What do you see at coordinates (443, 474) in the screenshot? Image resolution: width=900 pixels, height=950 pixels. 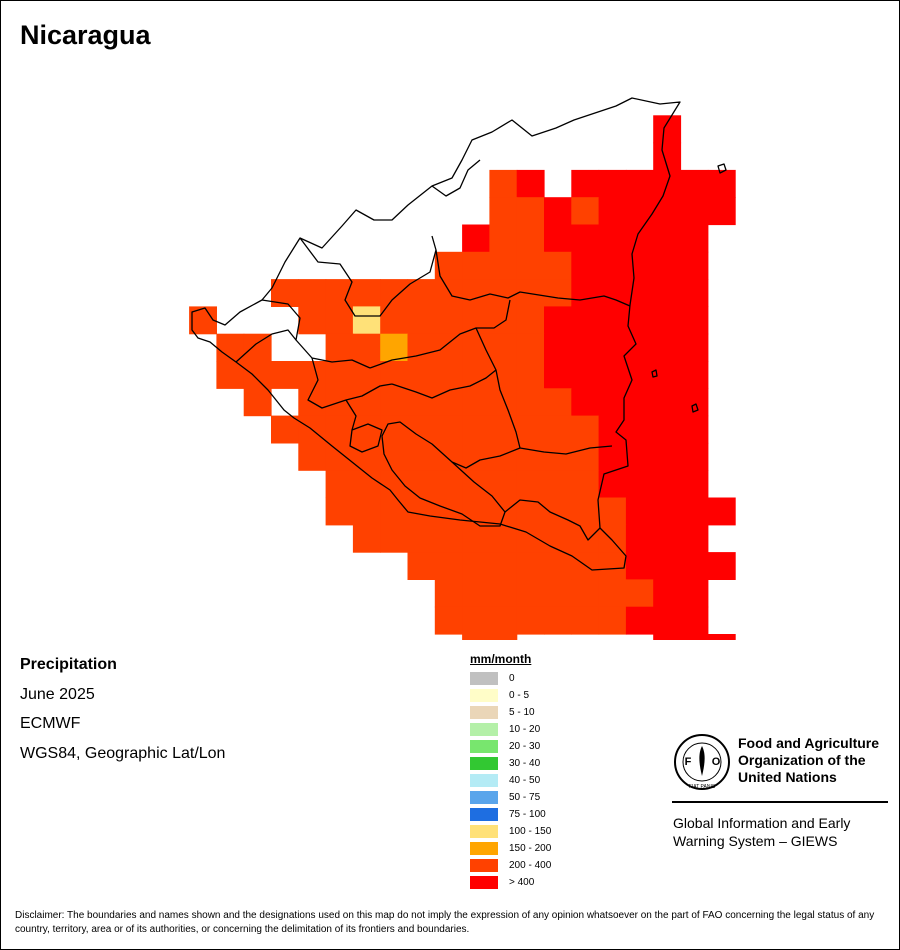 I see `lake-nicaragua` at bounding box center [443, 474].